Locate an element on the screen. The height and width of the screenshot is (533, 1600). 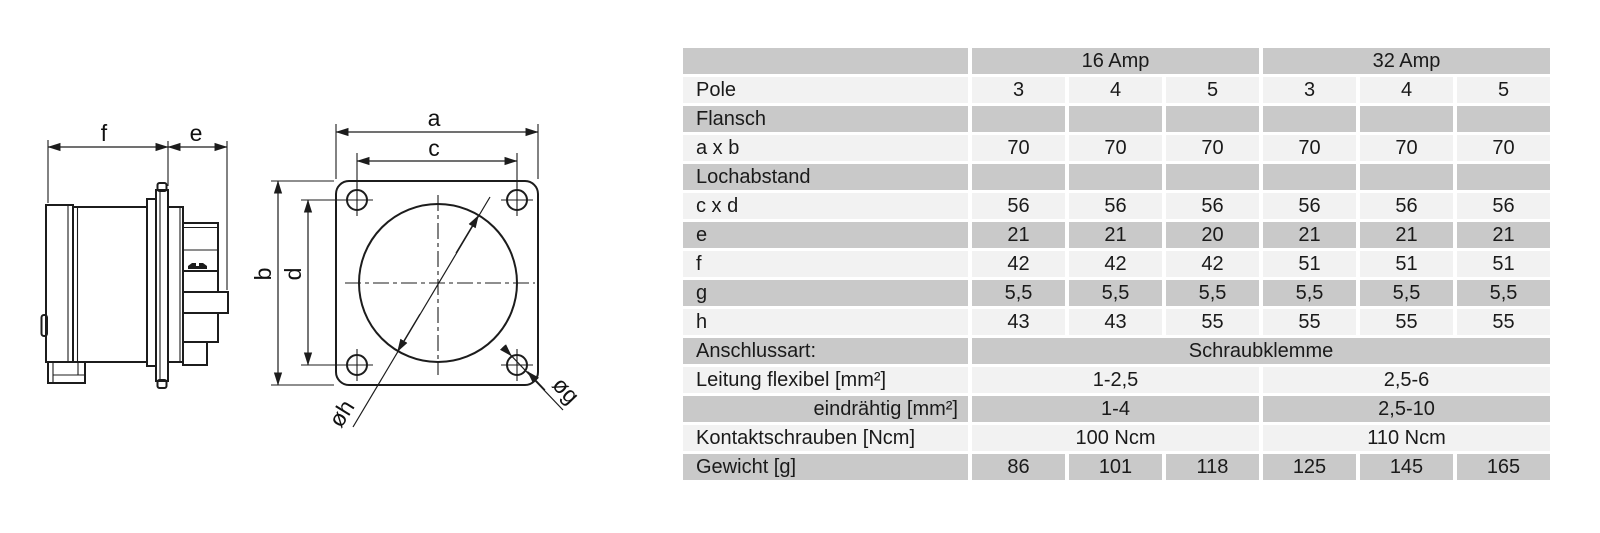
dim-label-b: b is located at coordinates (263, 274).